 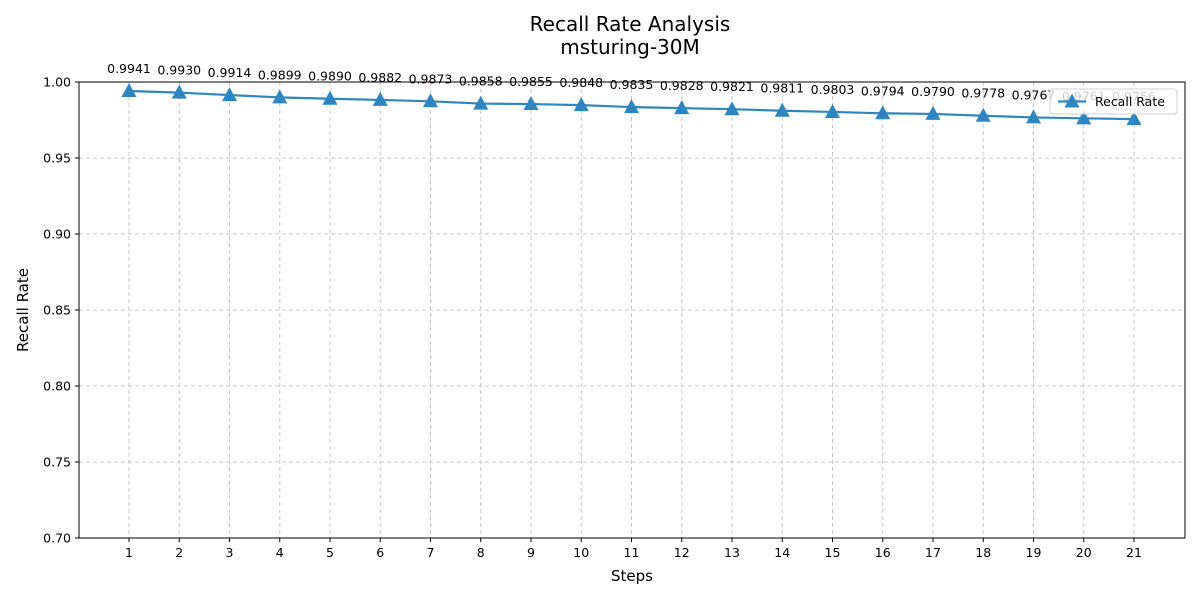 I want to click on y-axis-label: Recall Rate, so click(x=23, y=310).